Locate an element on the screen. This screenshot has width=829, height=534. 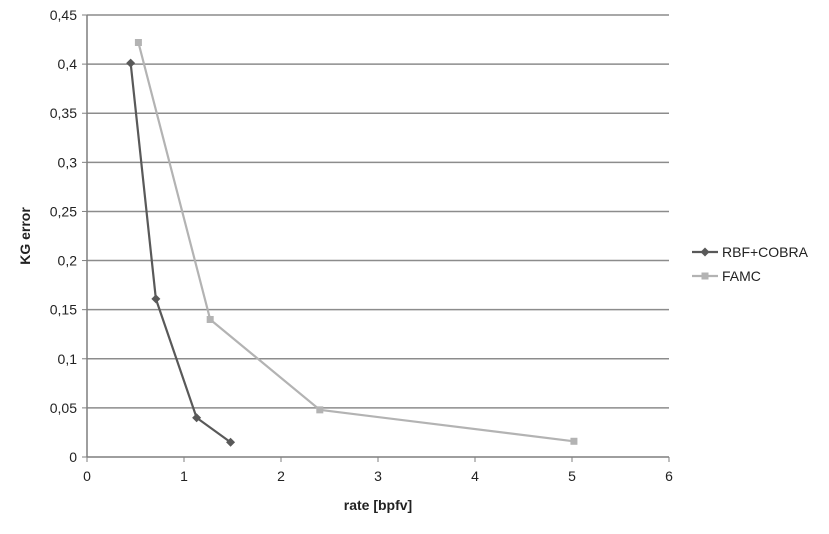
y-tick-label: 0,4 is located at coordinates (68, 64).